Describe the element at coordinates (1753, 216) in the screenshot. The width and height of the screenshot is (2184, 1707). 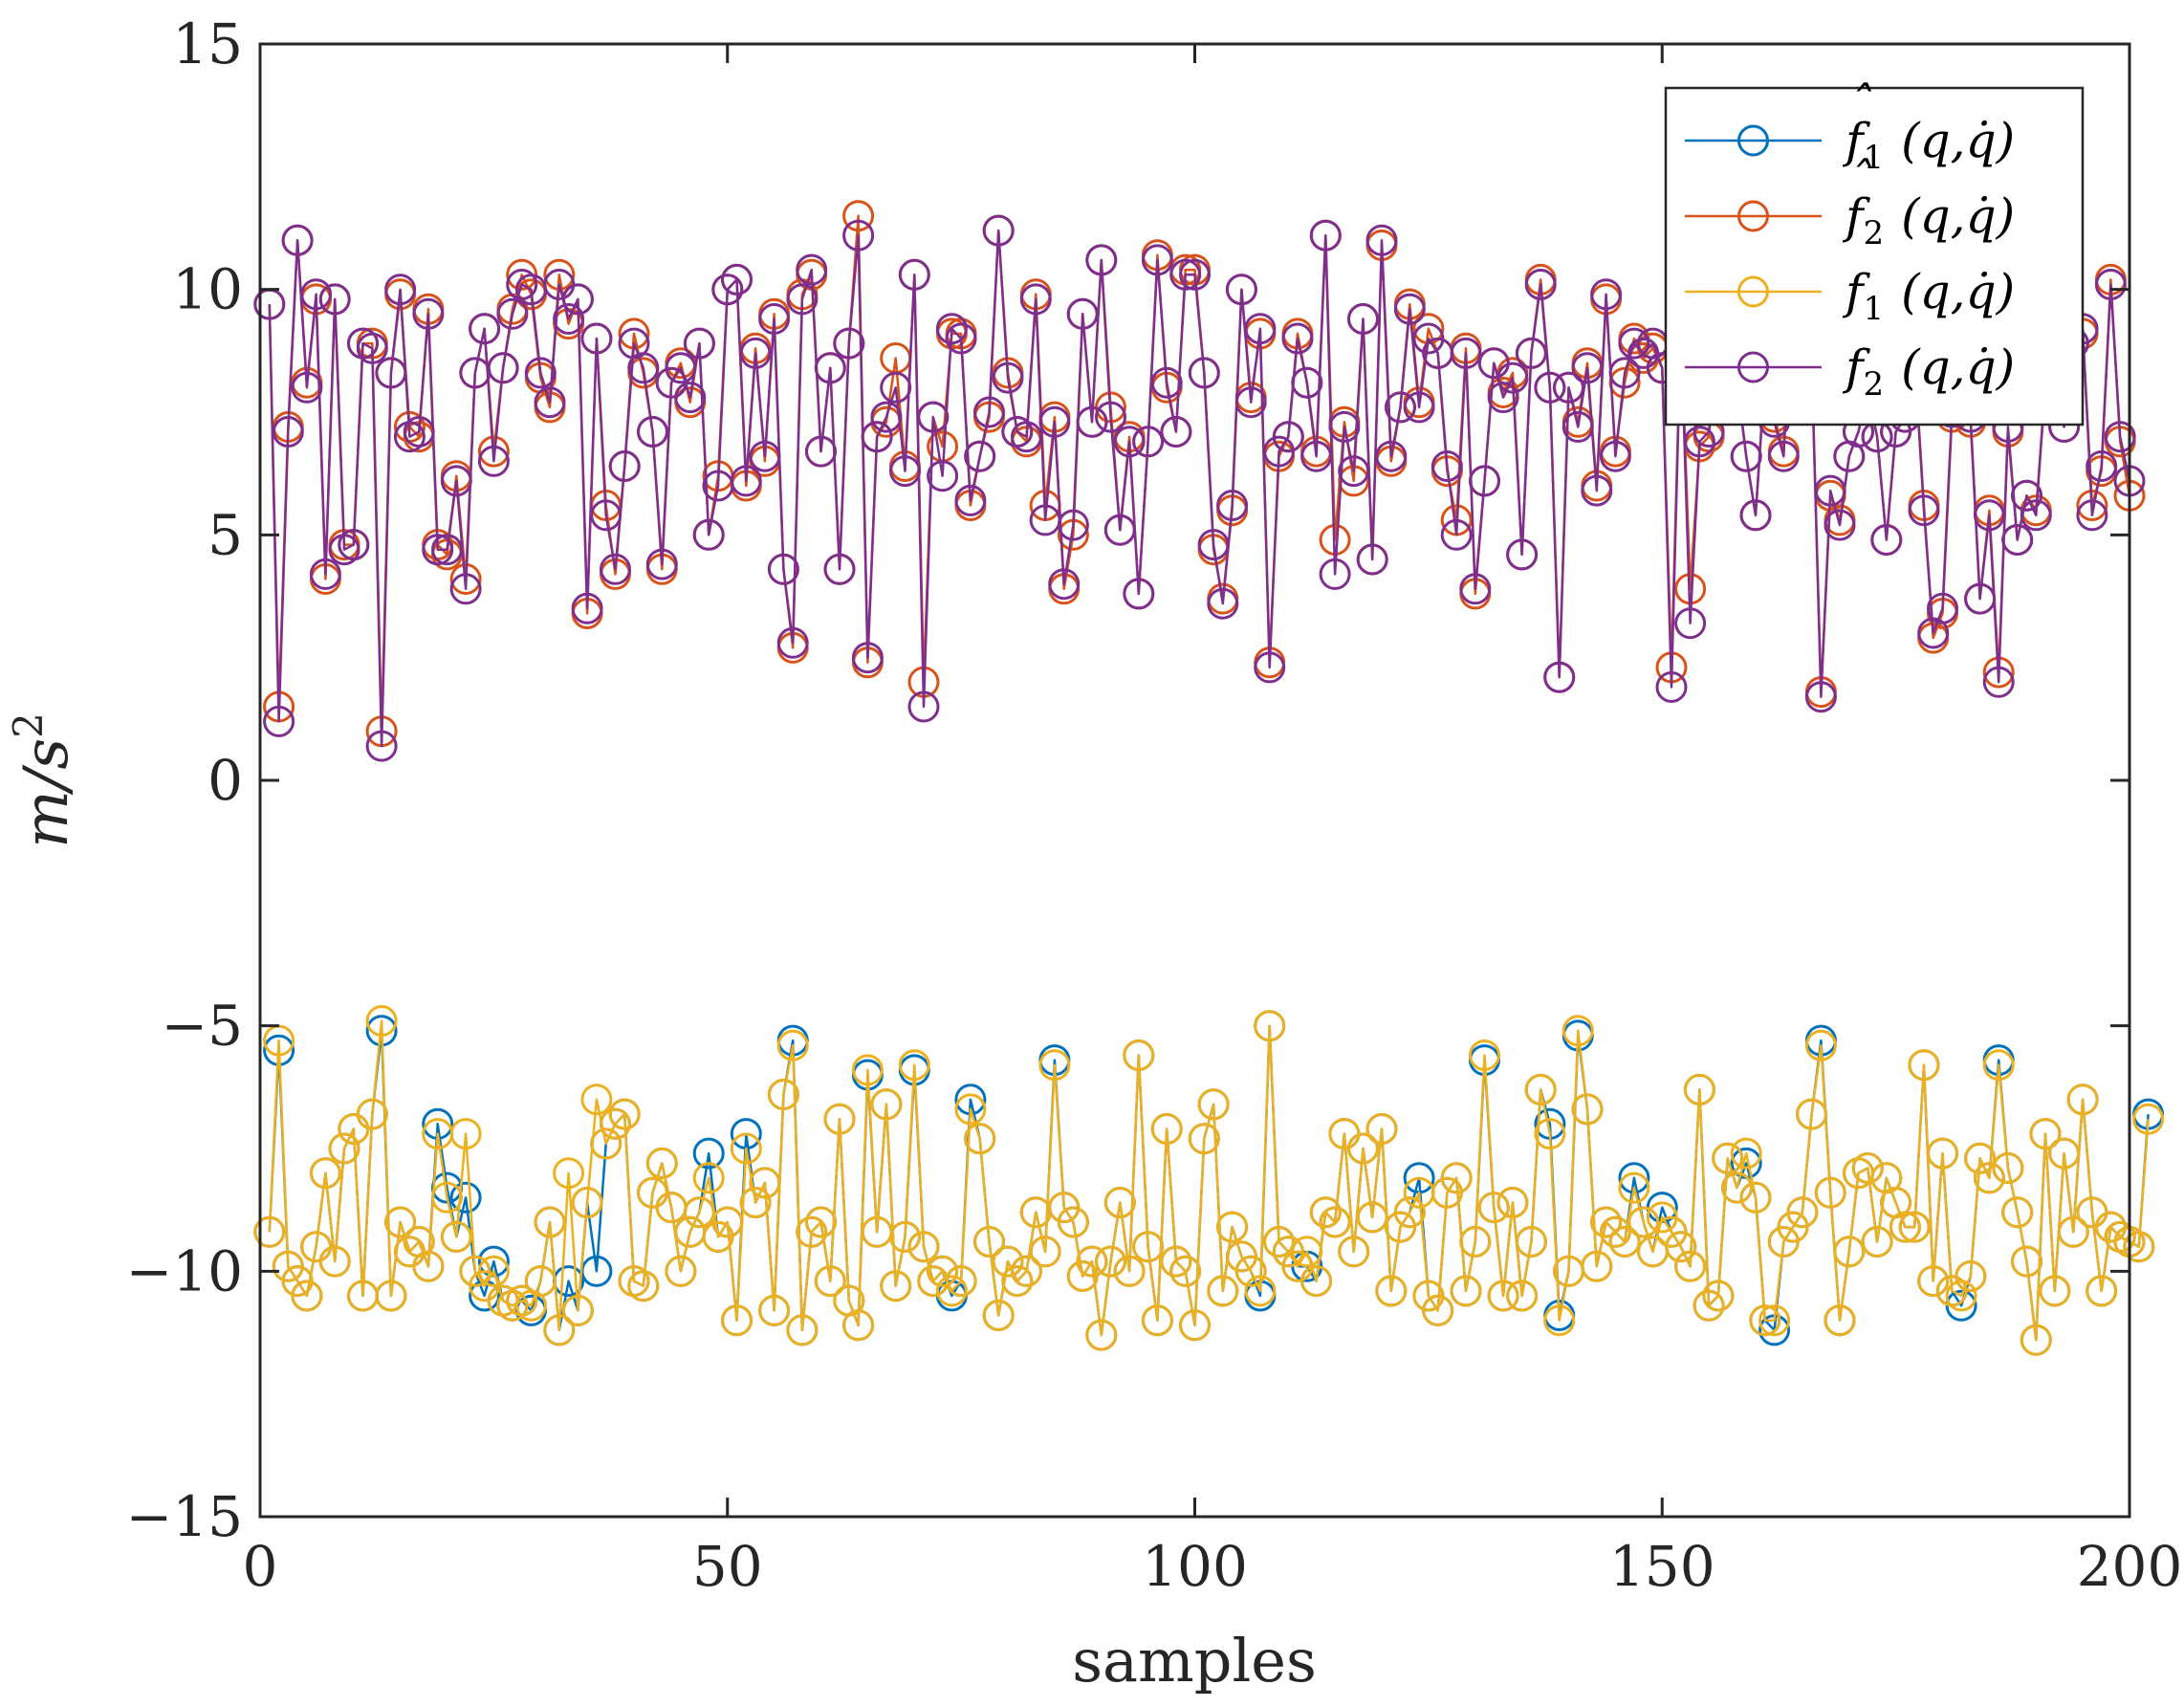
I see `legend-swatch-marker` at that location.